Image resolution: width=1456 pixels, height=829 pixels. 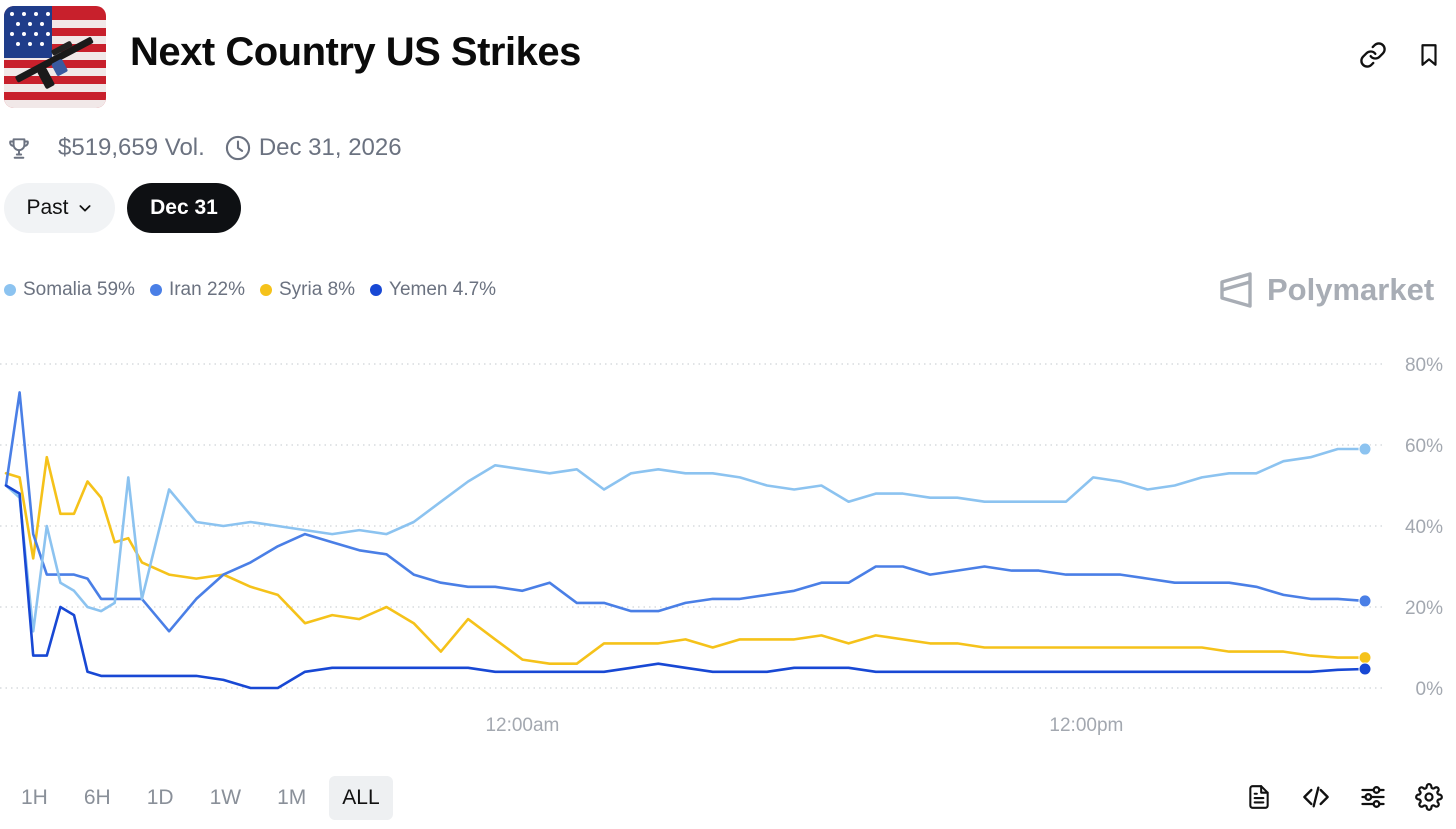 I want to click on legend-item-iran: Iran 22%, so click(x=197, y=290).